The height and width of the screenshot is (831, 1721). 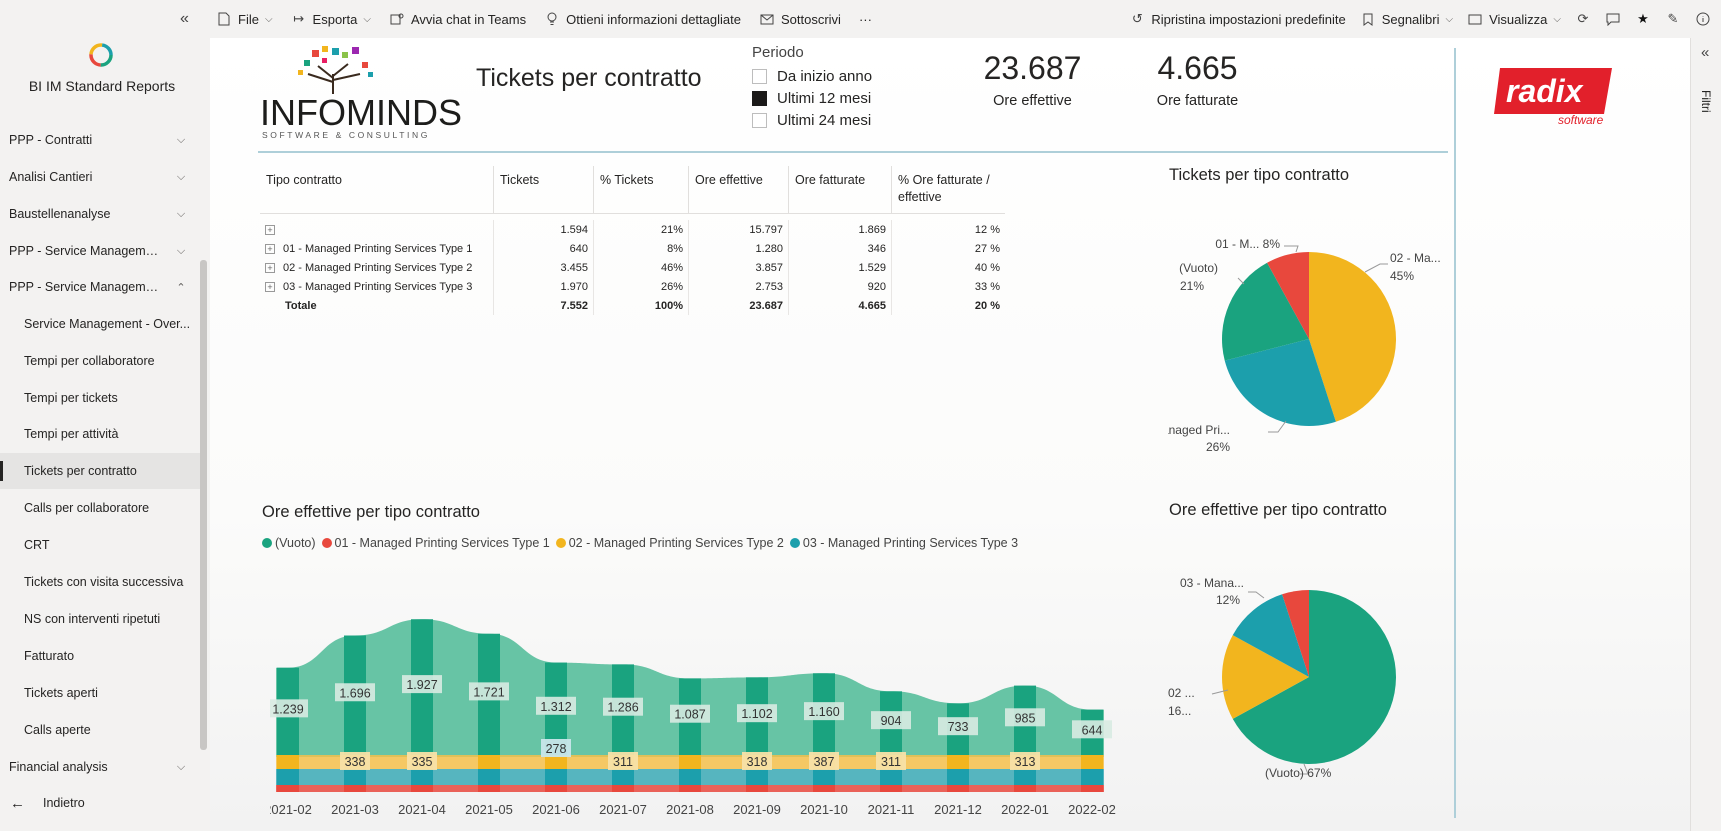 What do you see at coordinates (100, 508) in the screenshot?
I see `nav-page-calls-collaboratore: Calls per collaboratore` at bounding box center [100, 508].